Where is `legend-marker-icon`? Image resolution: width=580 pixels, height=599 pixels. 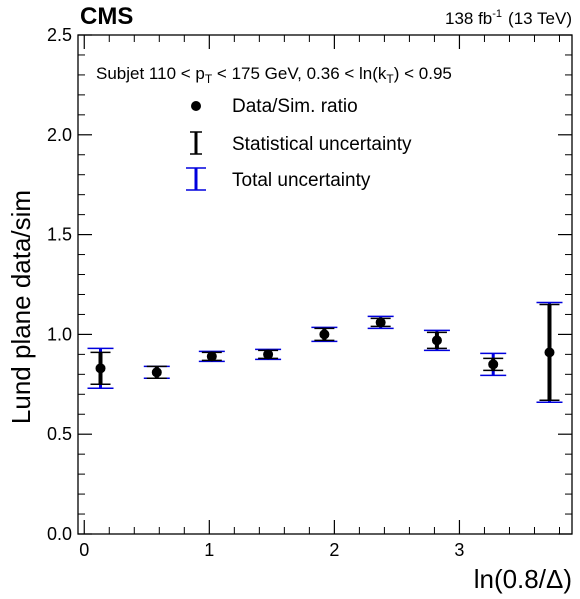
legend-marker-icon is located at coordinates (196, 106).